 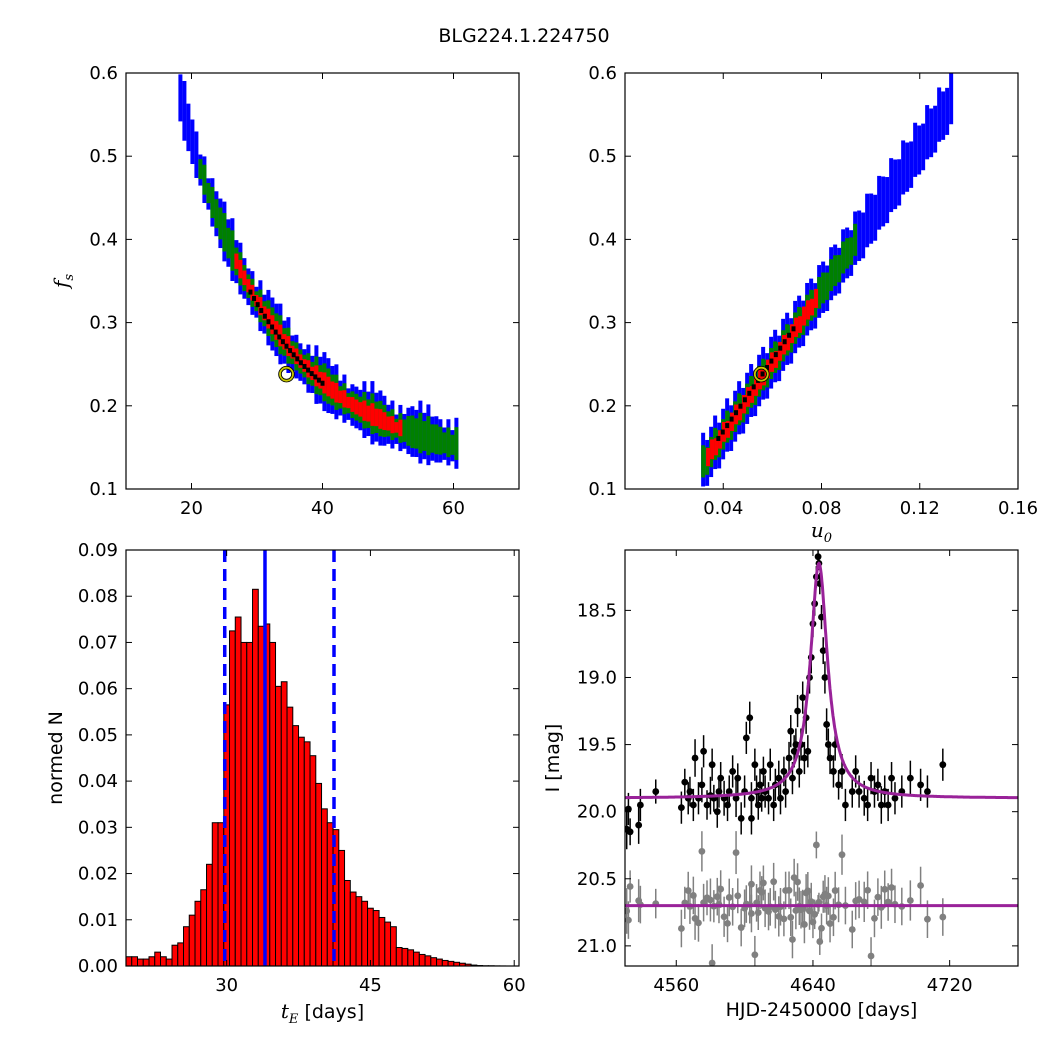 I want to click on x-axis-label-unit: [days], so click(x=331, y=1012).